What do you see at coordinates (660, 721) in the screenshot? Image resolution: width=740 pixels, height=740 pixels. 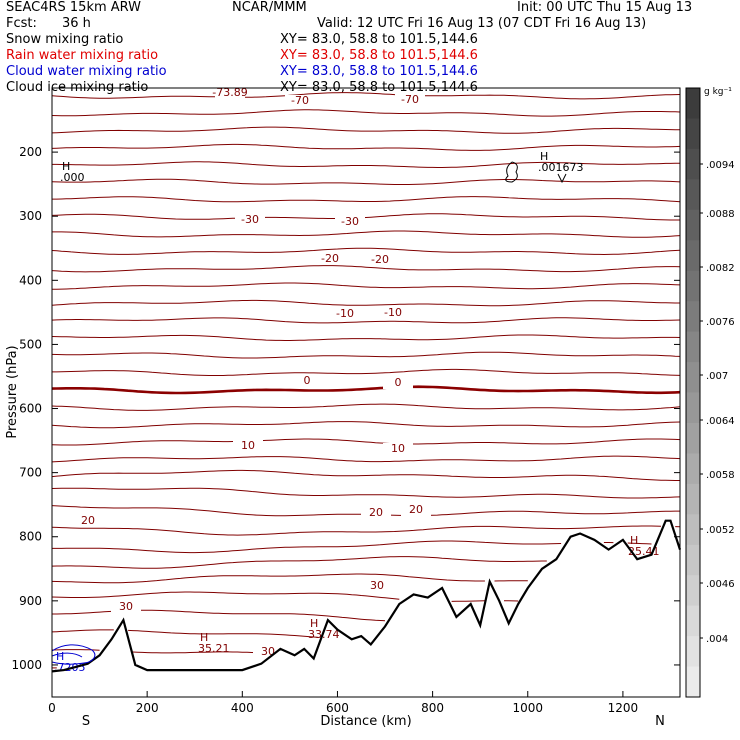 I see `north-end-label: N` at bounding box center [660, 721].